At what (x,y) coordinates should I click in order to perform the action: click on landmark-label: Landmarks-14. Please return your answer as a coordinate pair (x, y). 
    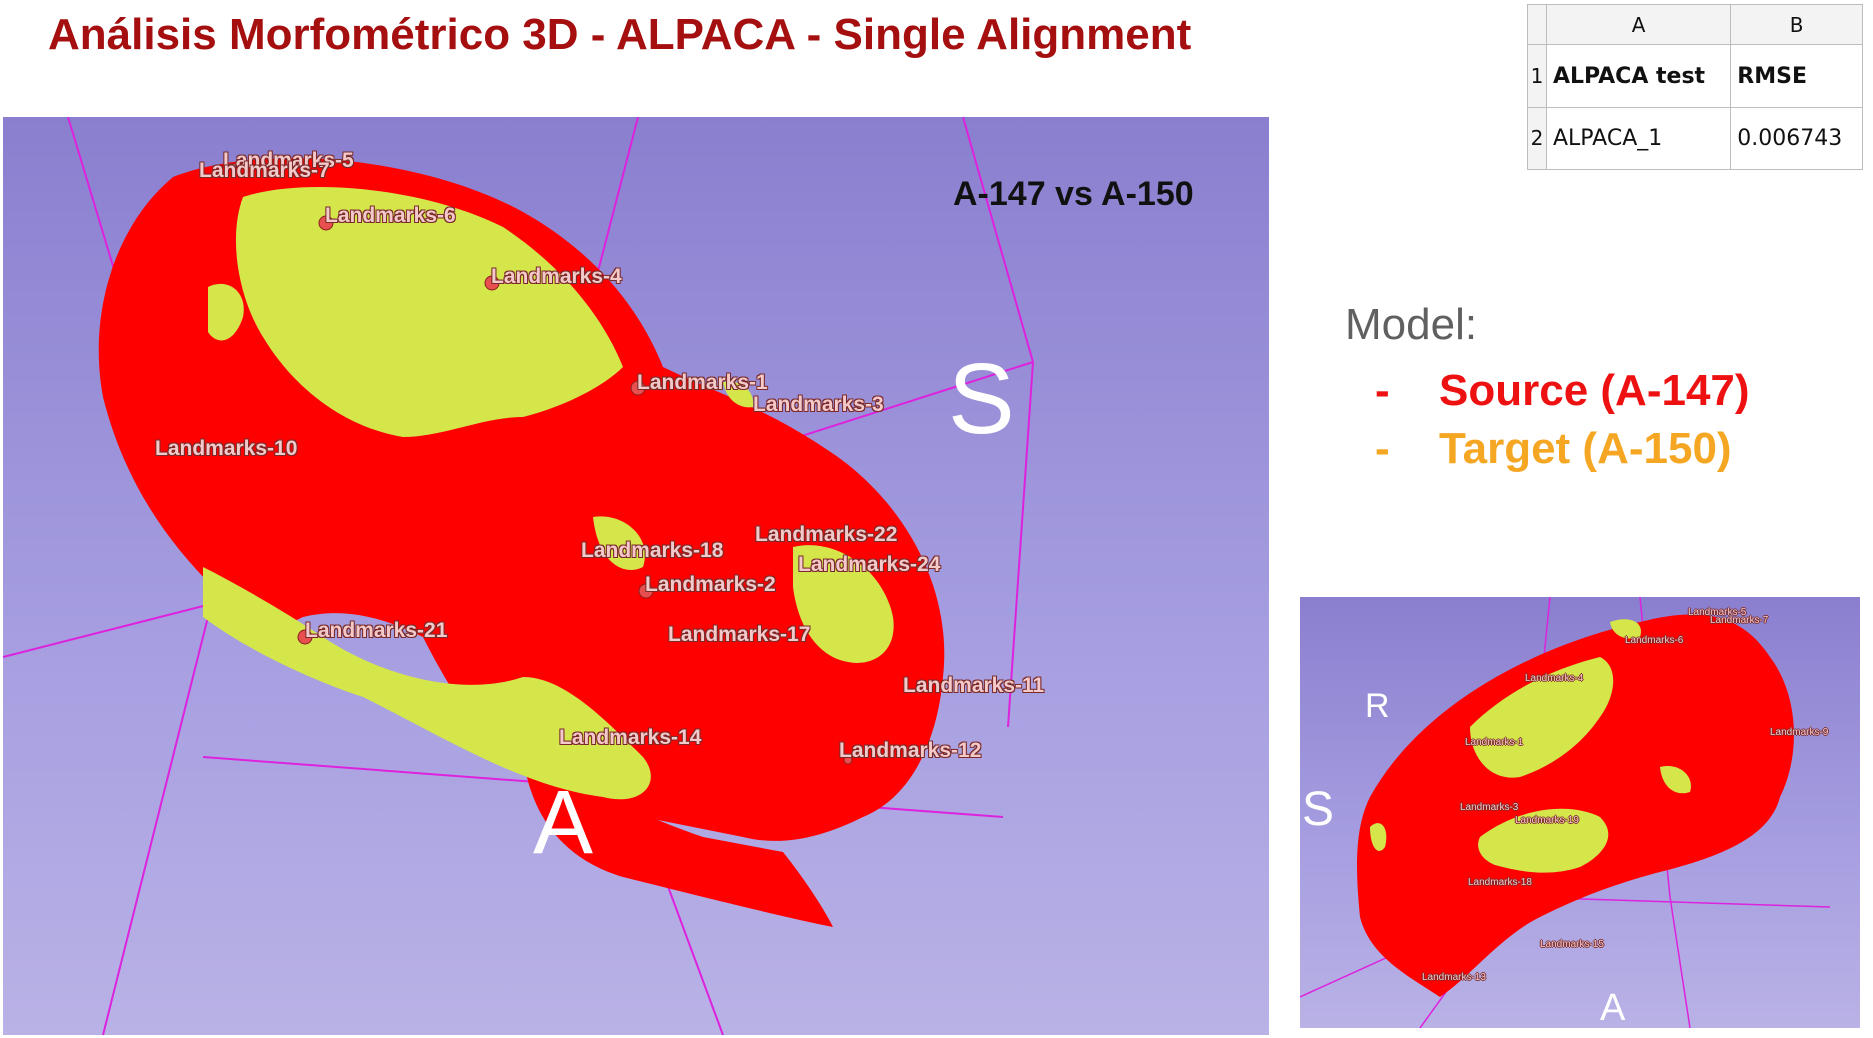
    Looking at the image, I should click on (630, 737).